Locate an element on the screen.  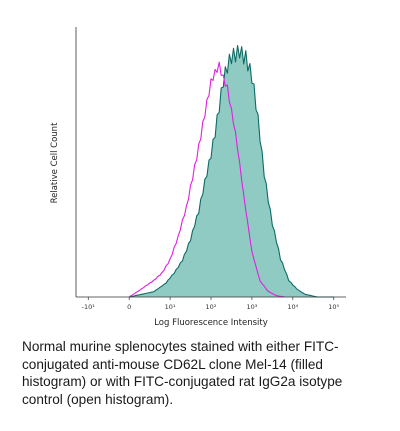
x-tick-label: 10⁵ is located at coordinates (333, 307).